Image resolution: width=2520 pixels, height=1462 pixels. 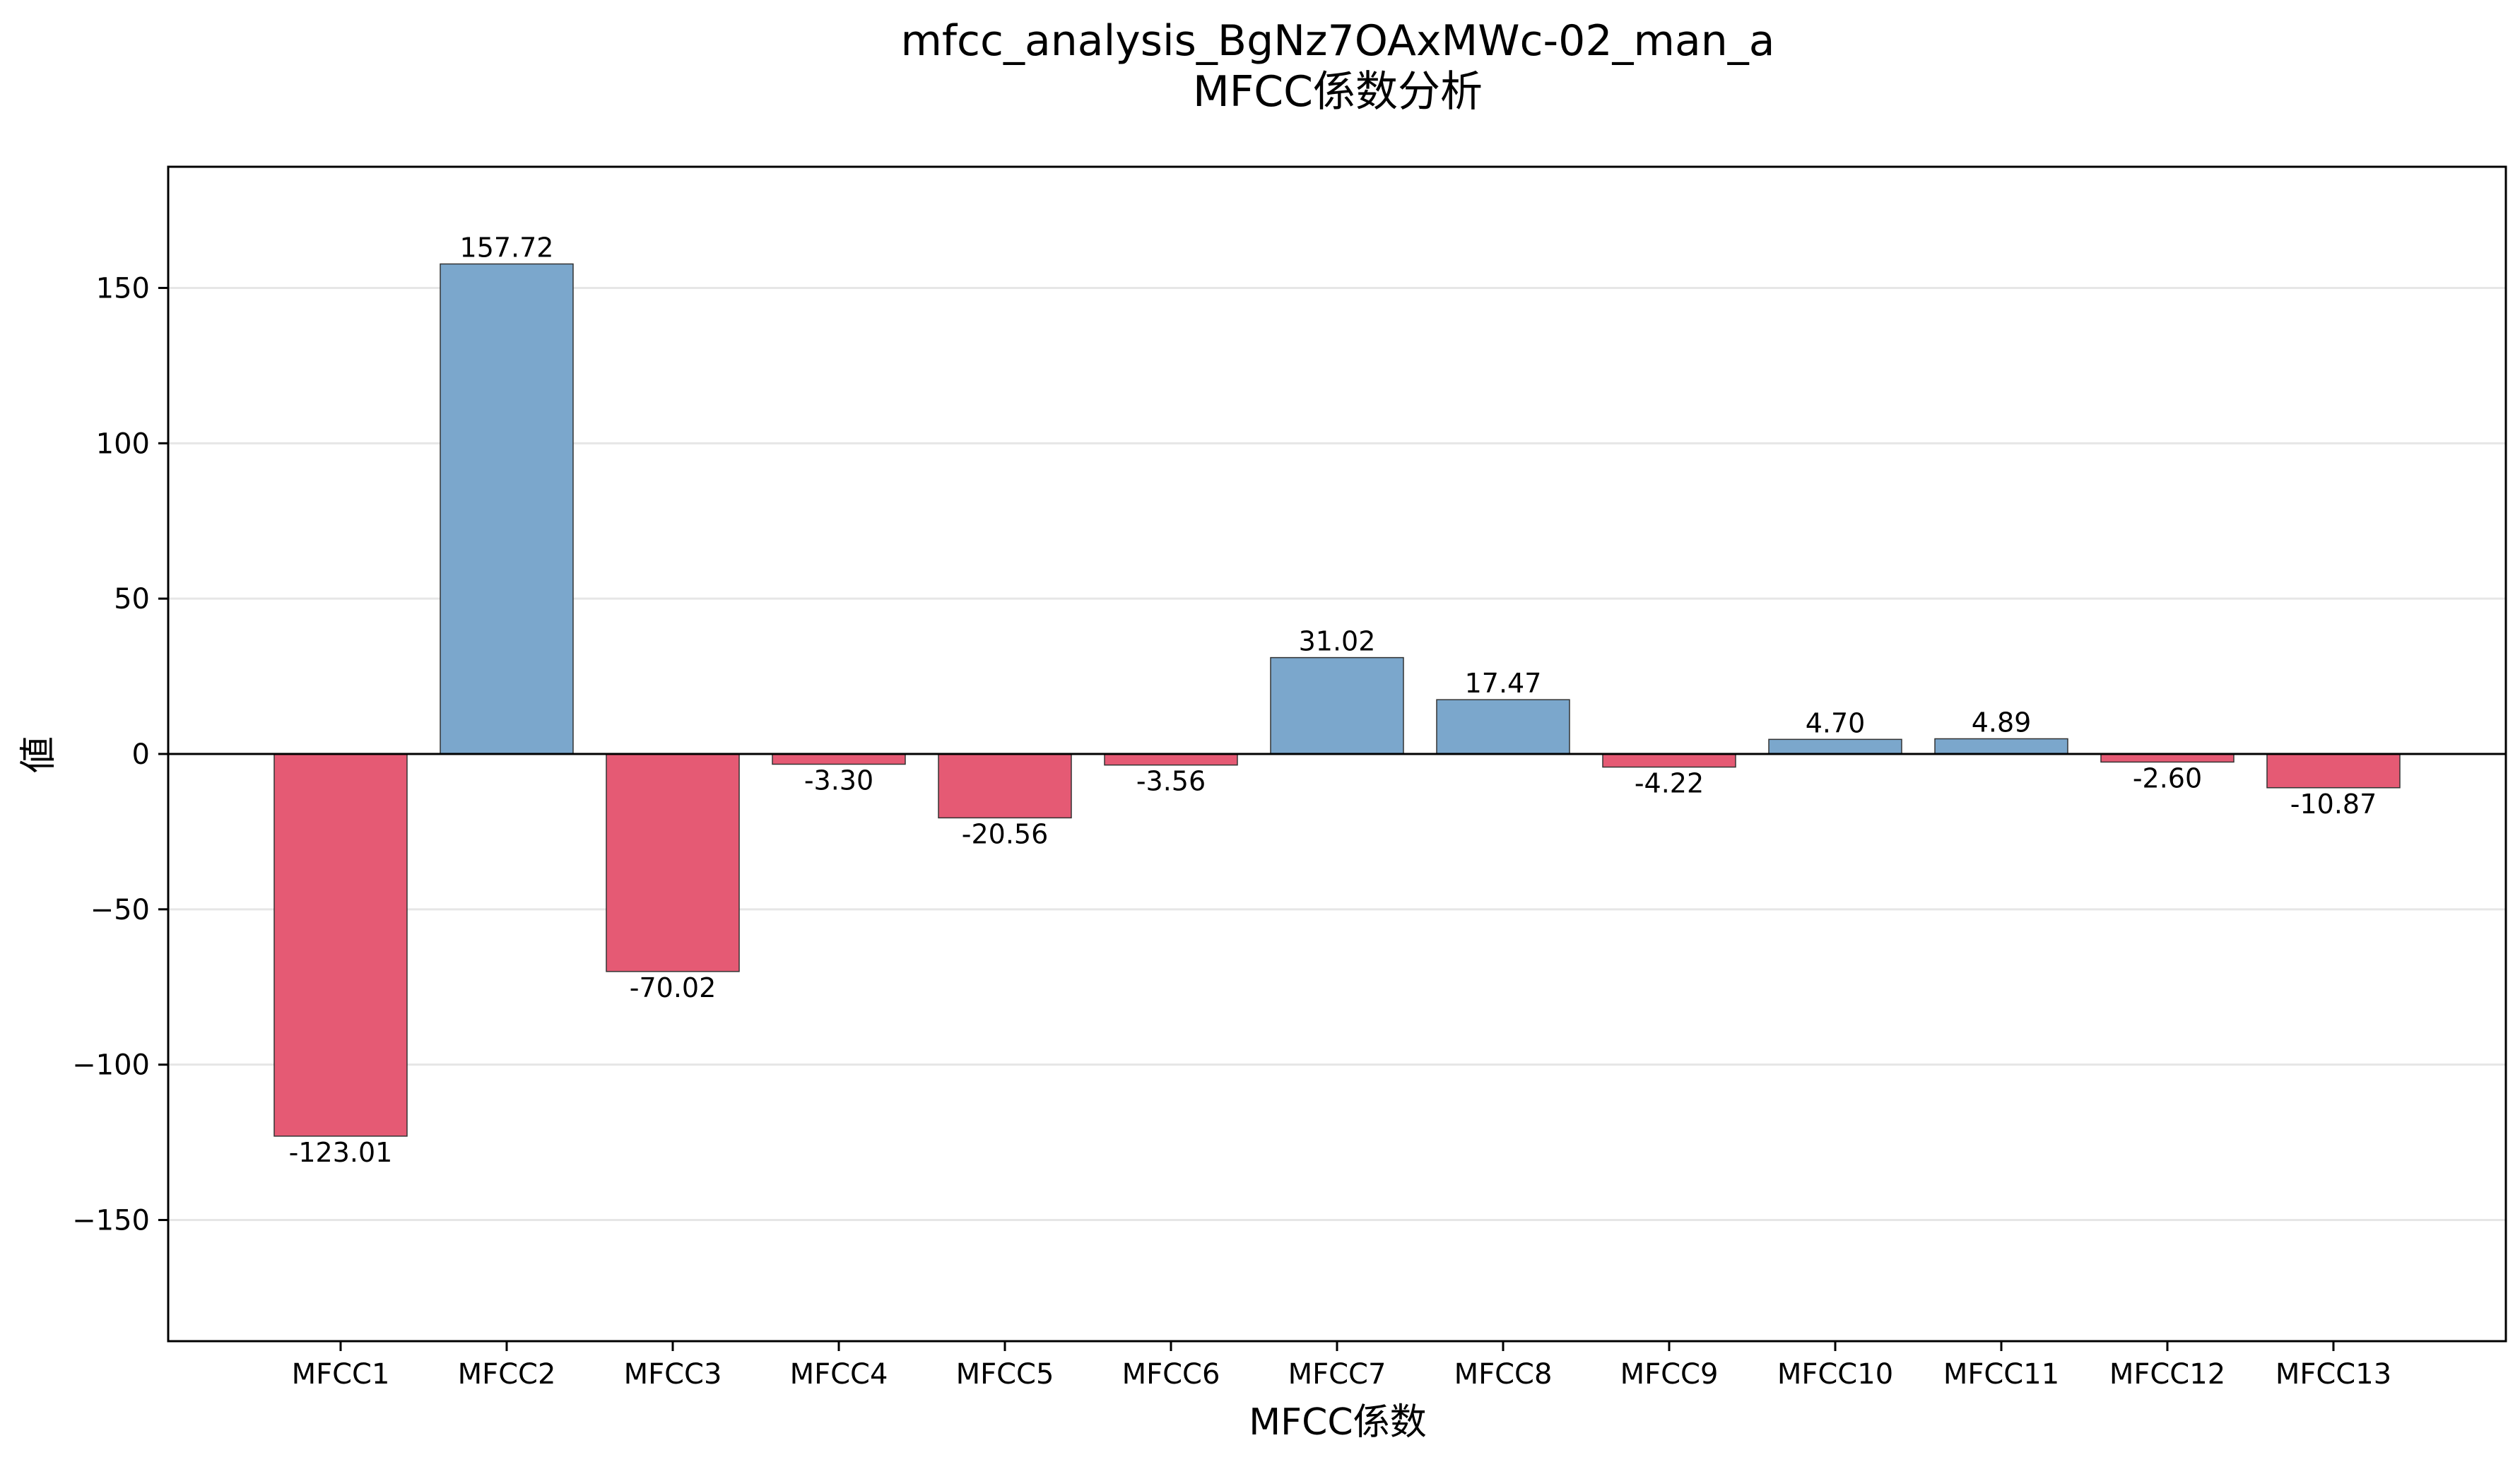 I want to click on x-tick-label: MFCC6, so click(x=1171, y=1375).